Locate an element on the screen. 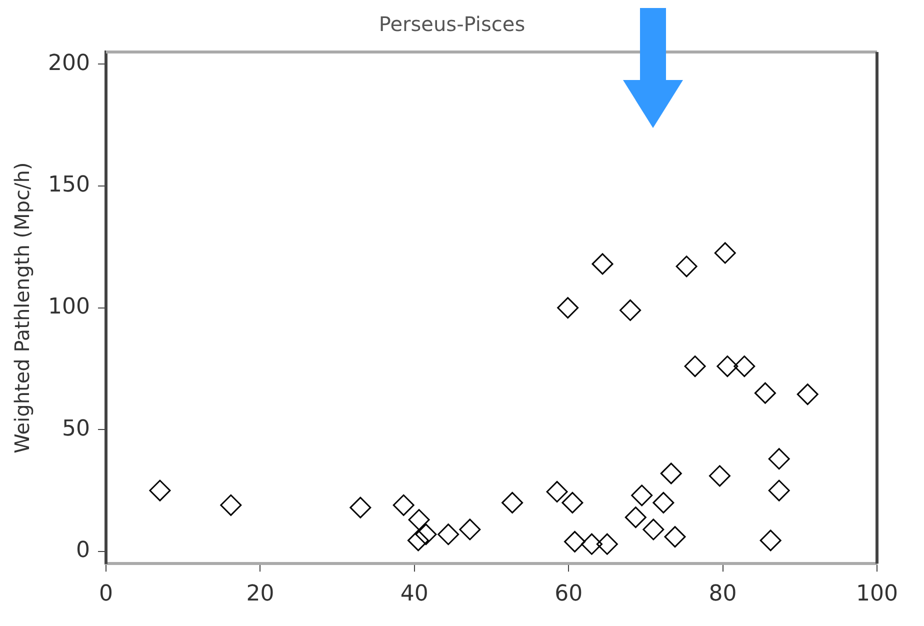 The height and width of the screenshot is (626, 924). y-tick-label: 200 is located at coordinates (69, 63).